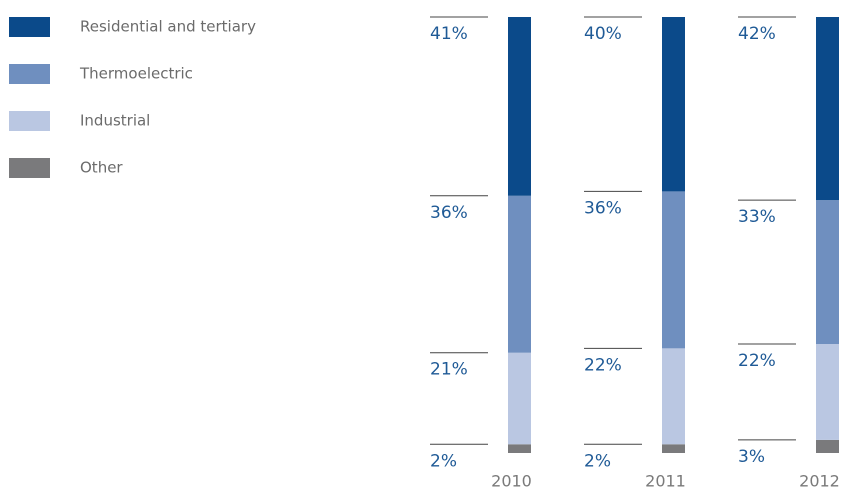 The width and height of the screenshot is (849, 489). Describe the element at coordinates (115, 121) in the screenshot. I see `legend-label: Industrial` at that location.